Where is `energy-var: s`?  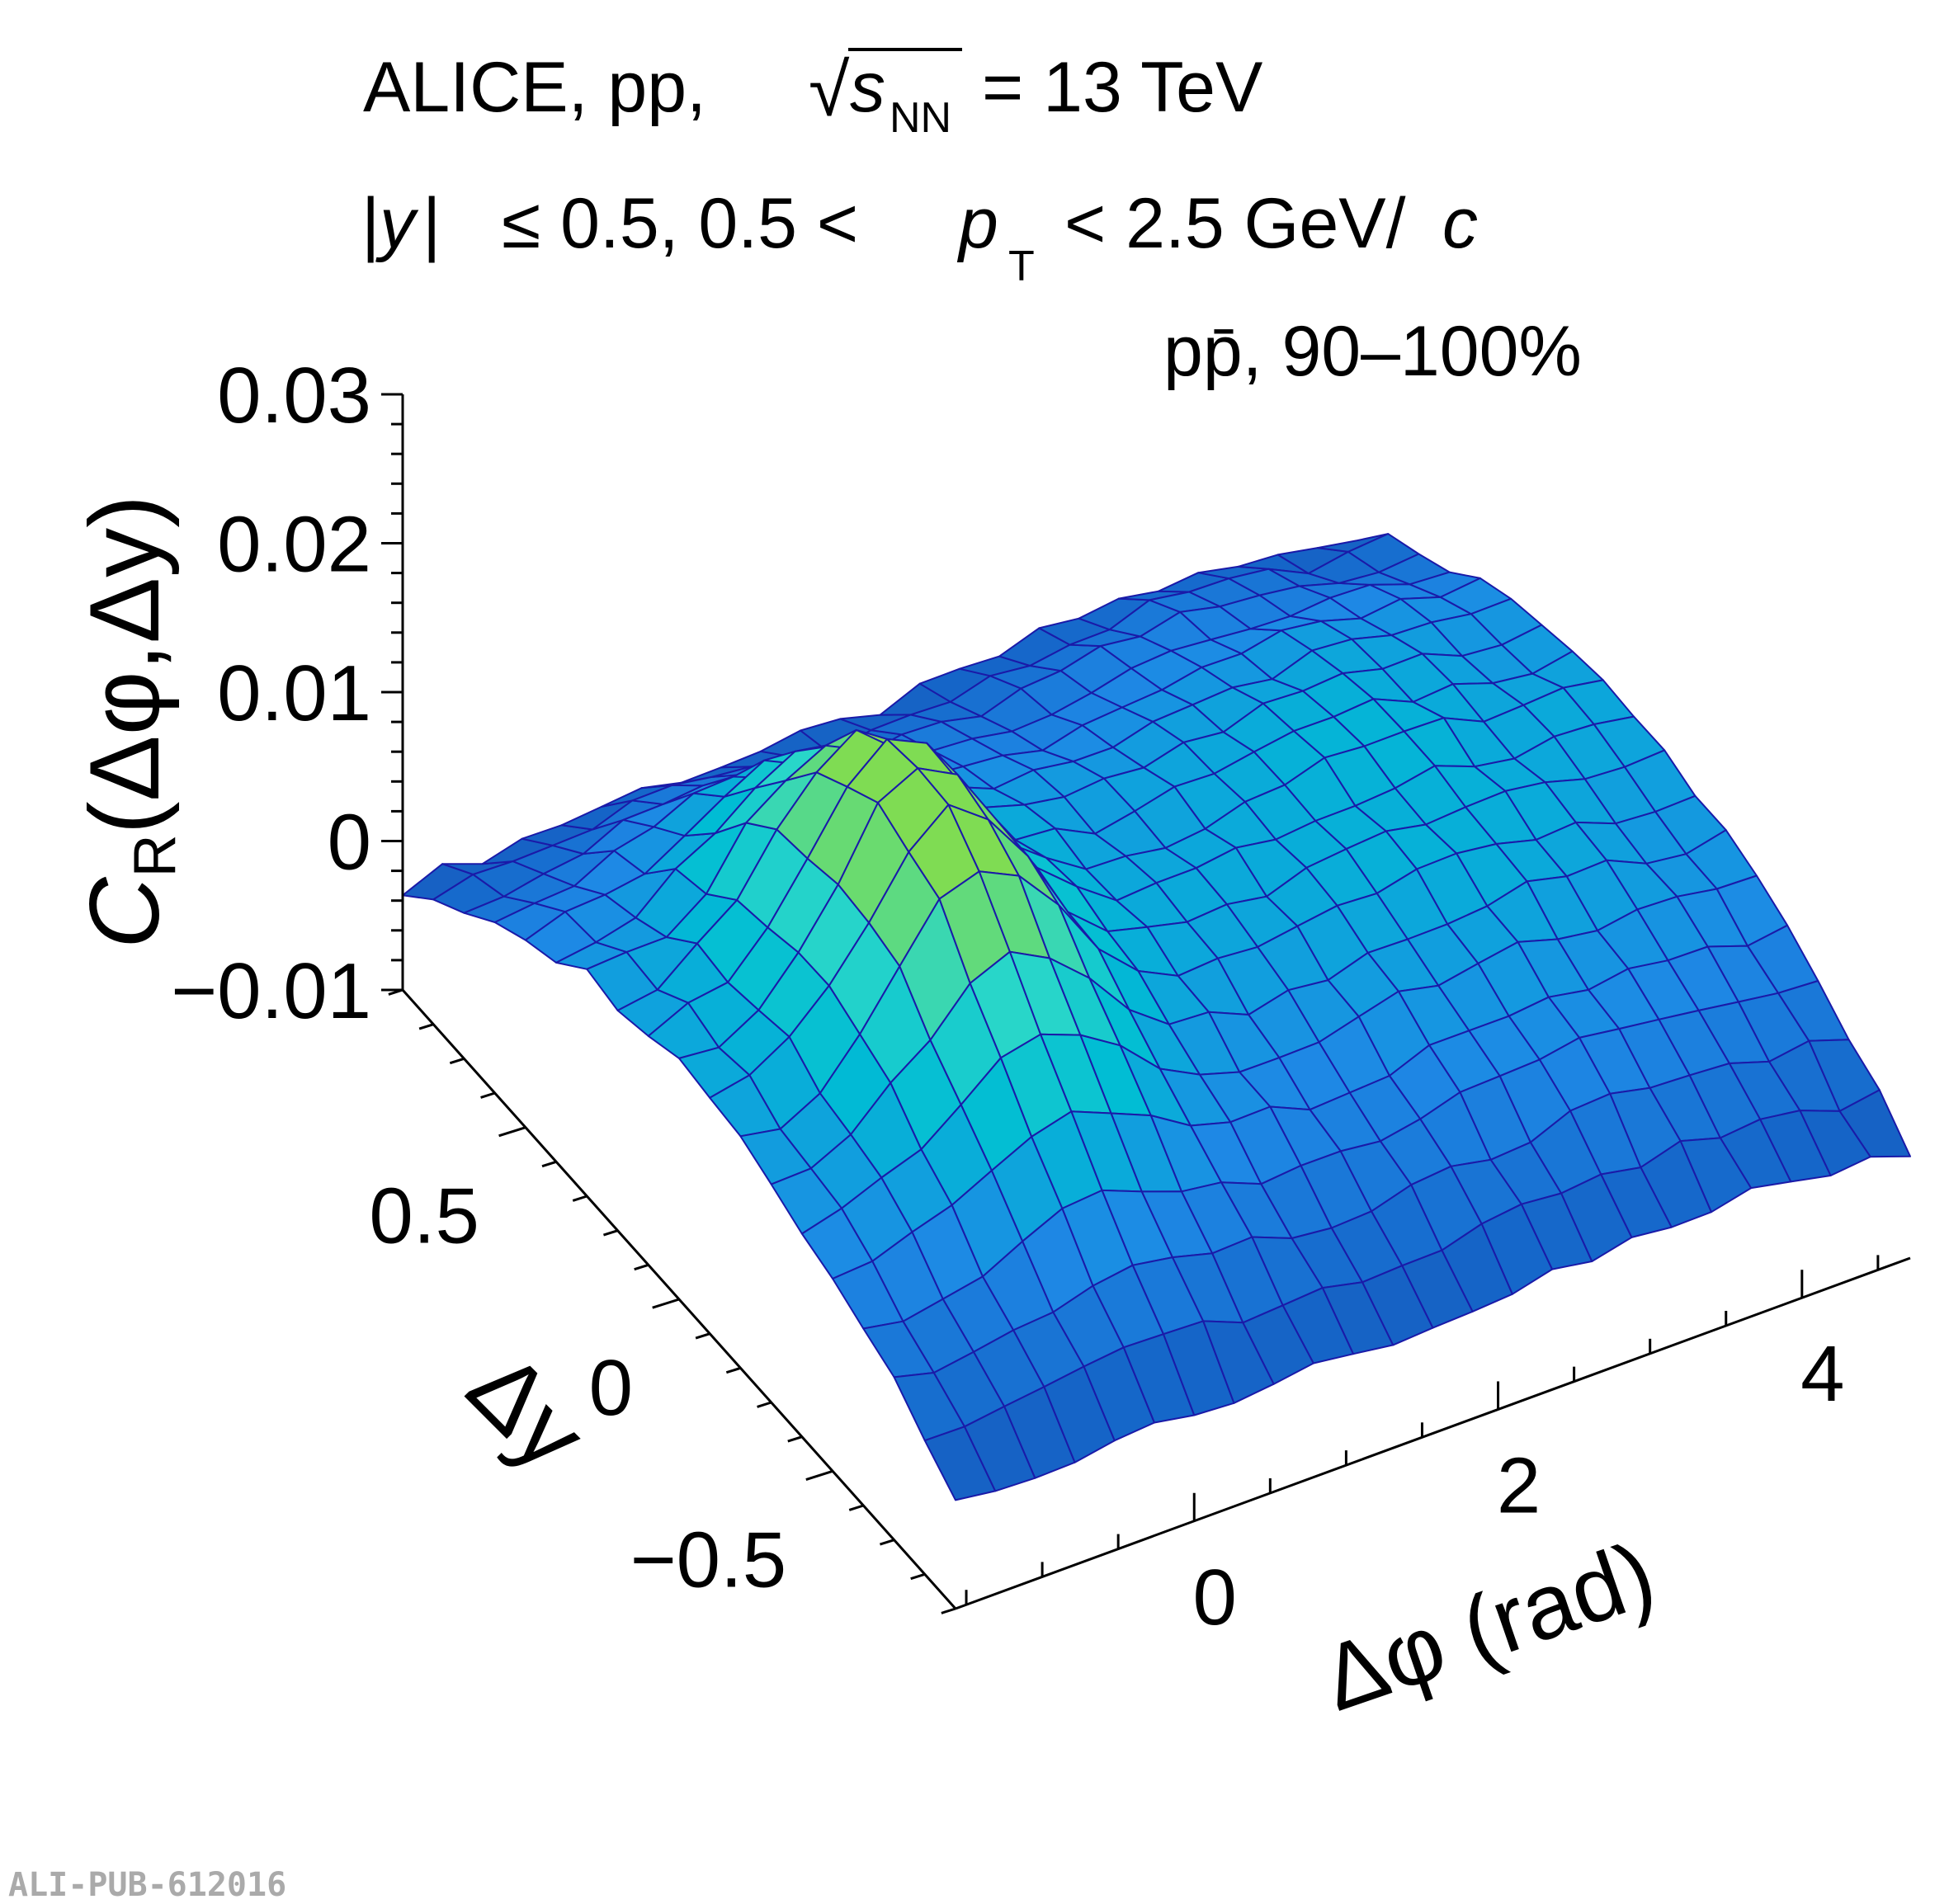
energy-var: s is located at coordinates (867, 87).